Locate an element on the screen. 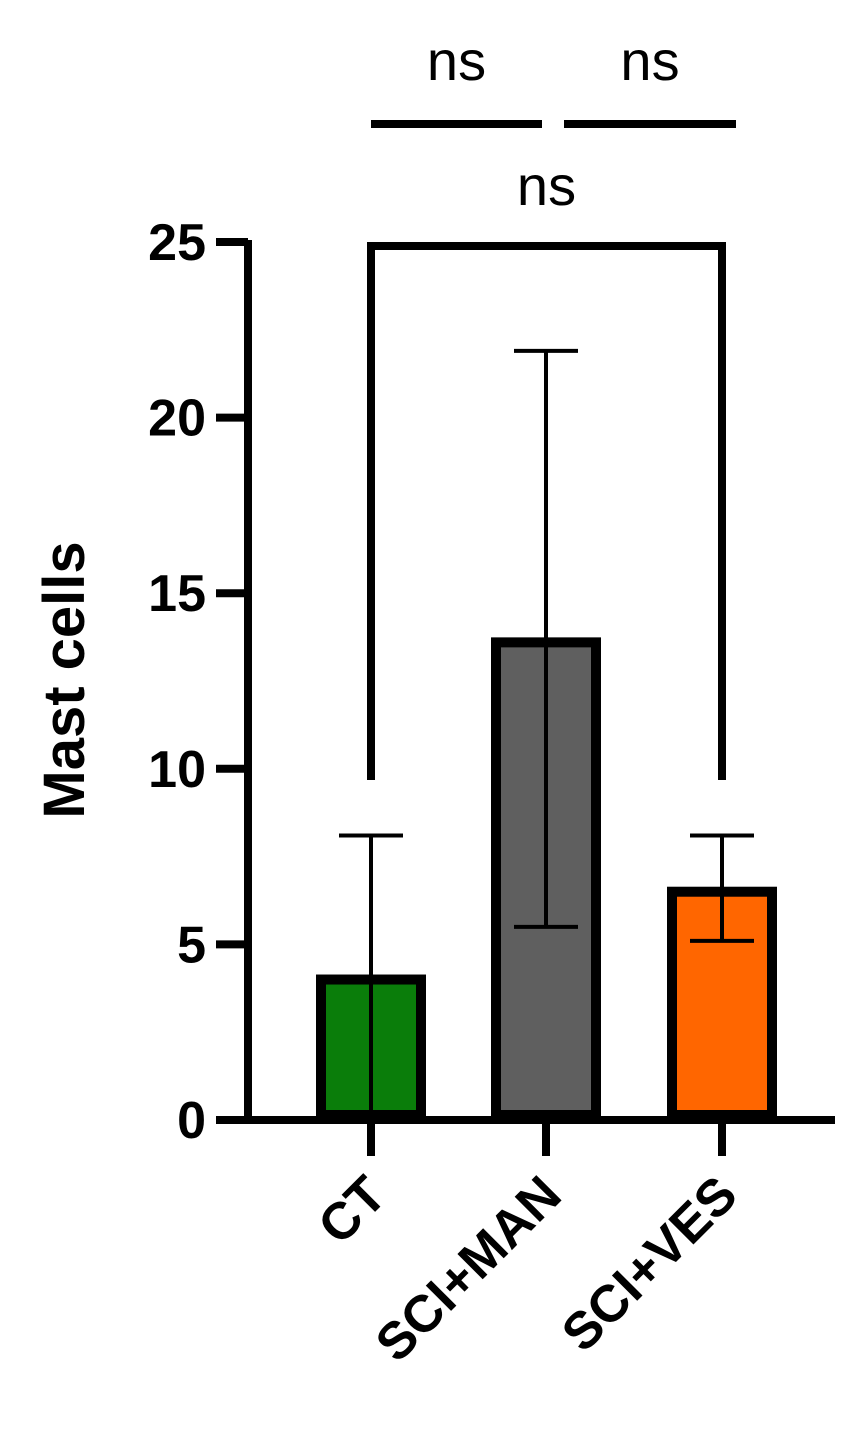  y-tick-label: 25 is located at coordinates (177, 243).